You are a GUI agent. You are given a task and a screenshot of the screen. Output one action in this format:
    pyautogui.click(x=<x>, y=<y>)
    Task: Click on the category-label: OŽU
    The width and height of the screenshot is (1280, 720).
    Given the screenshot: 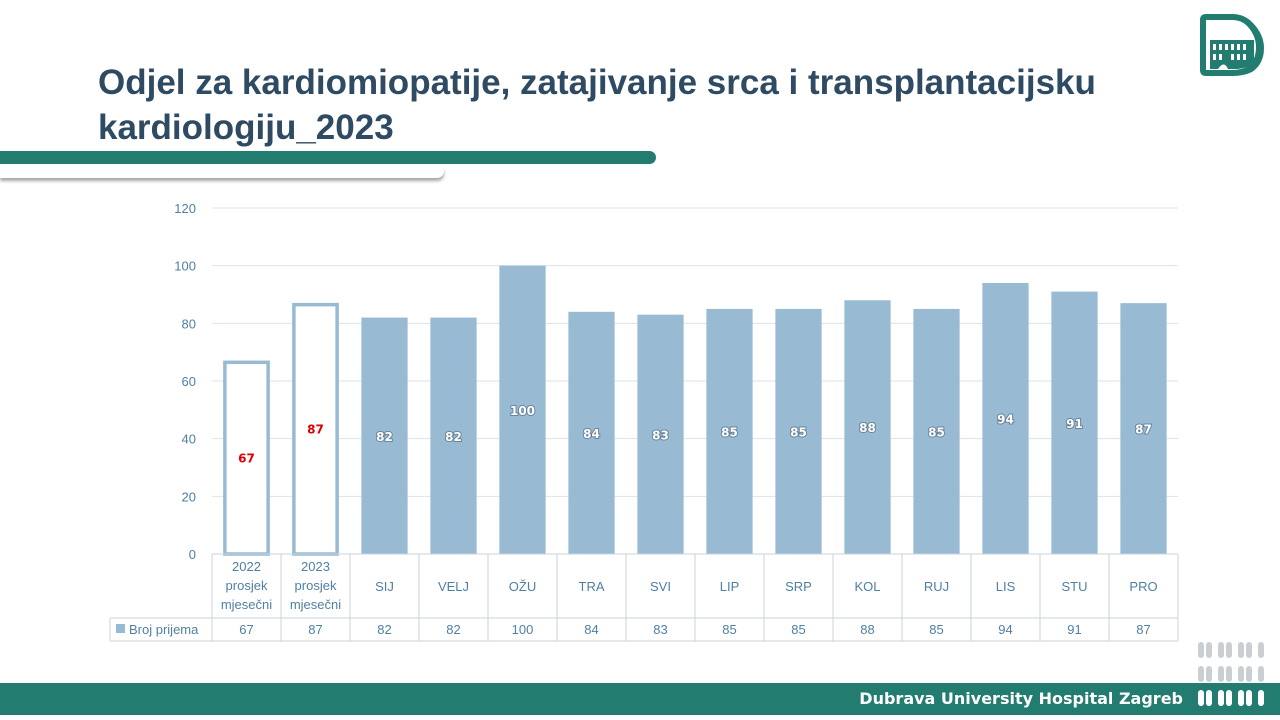 What is the action you would take?
    pyautogui.click(x=522, y=586)
    